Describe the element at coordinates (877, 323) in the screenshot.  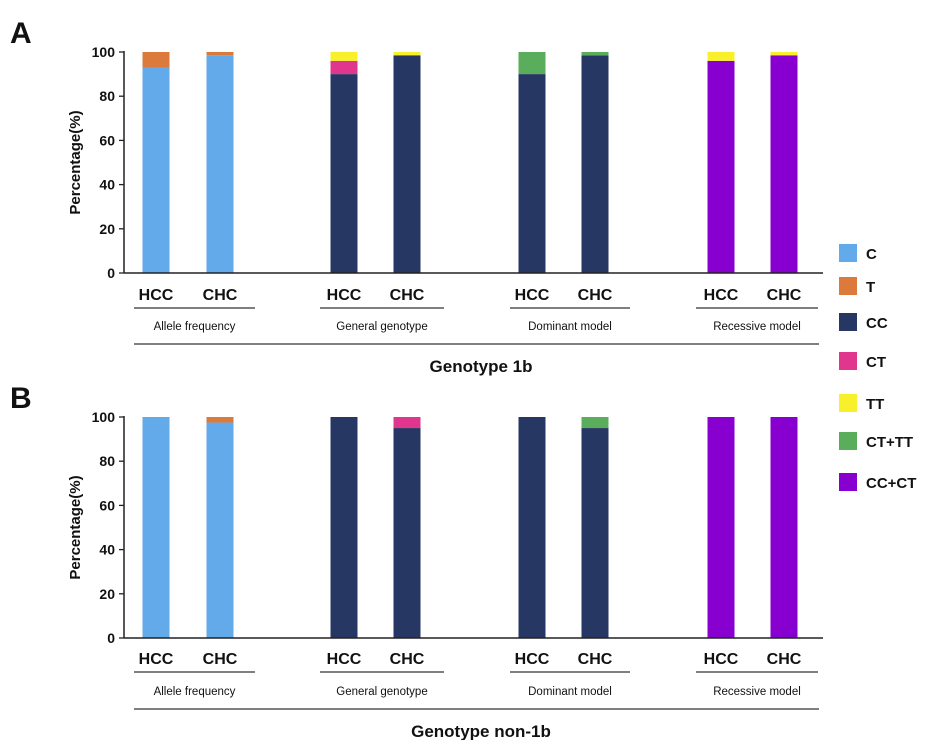
I see `legend-label: CC` at that location.